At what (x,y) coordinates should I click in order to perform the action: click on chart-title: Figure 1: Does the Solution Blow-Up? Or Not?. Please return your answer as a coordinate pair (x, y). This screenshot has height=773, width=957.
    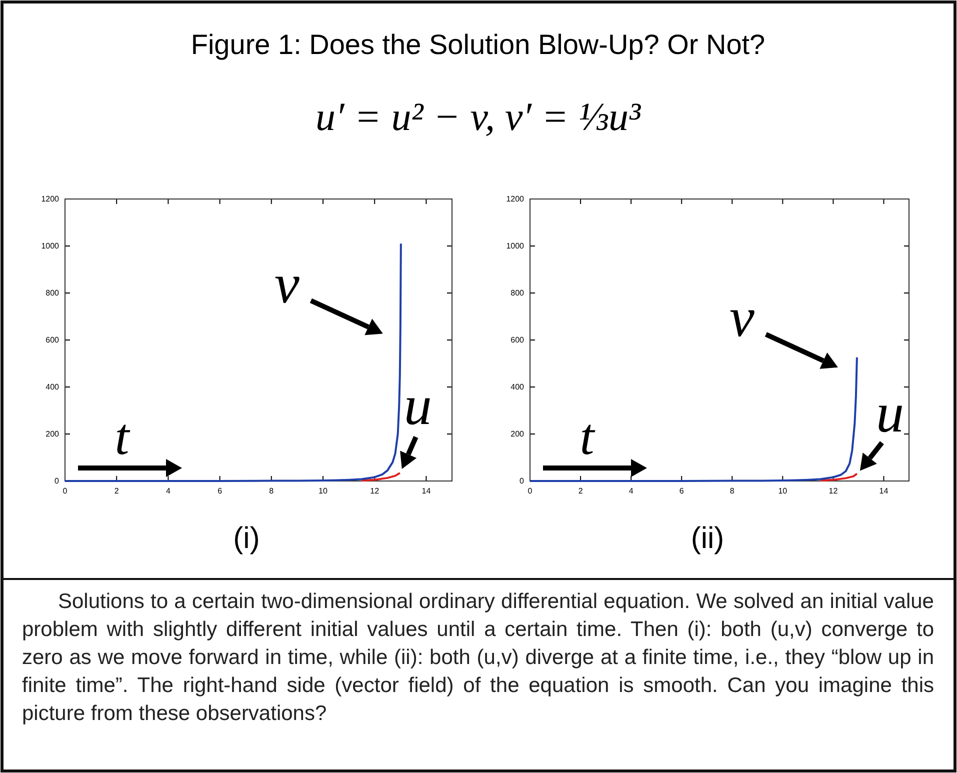
    Looking at the image, I should click on (478, 44).